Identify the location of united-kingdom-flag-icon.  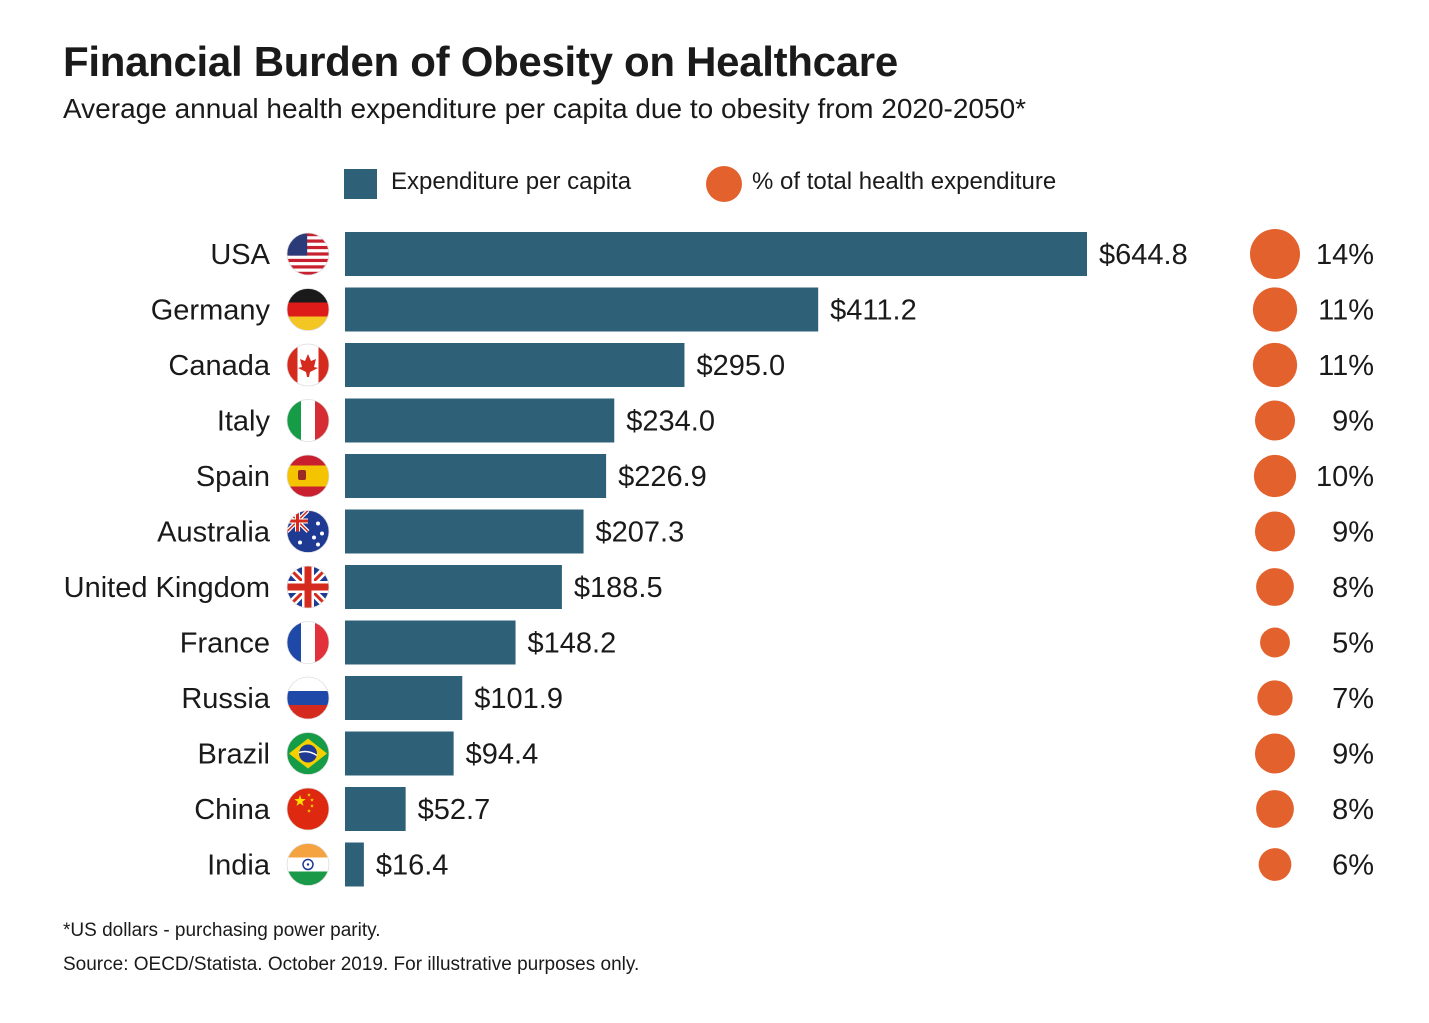
(308, 587).